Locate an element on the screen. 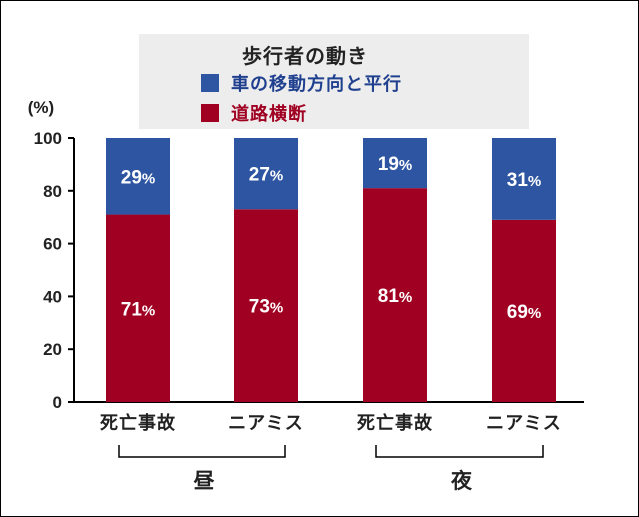  data-label: 71% is located at coordinates (138, 309).